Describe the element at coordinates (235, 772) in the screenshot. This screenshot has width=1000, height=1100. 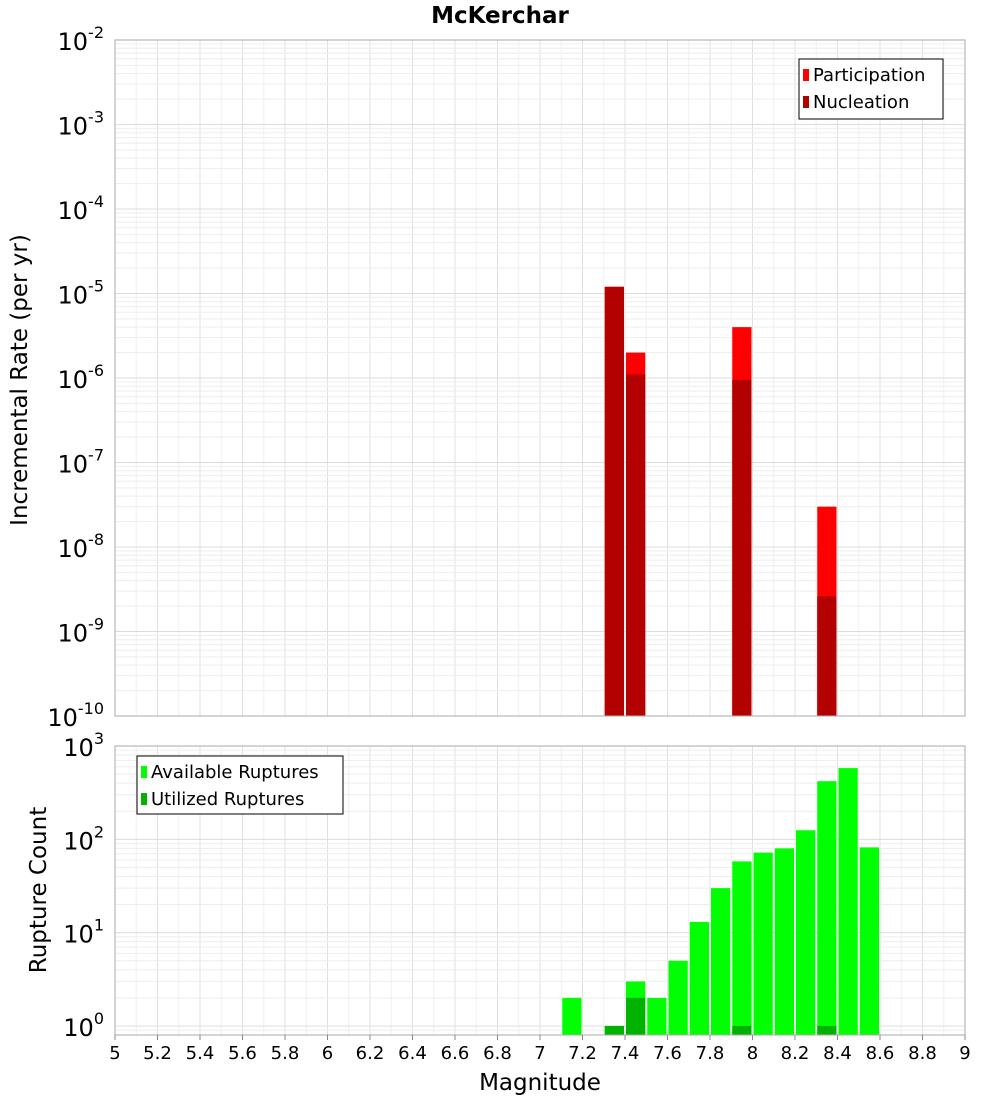
I see `legend-label: Available Ruptures` at that location.